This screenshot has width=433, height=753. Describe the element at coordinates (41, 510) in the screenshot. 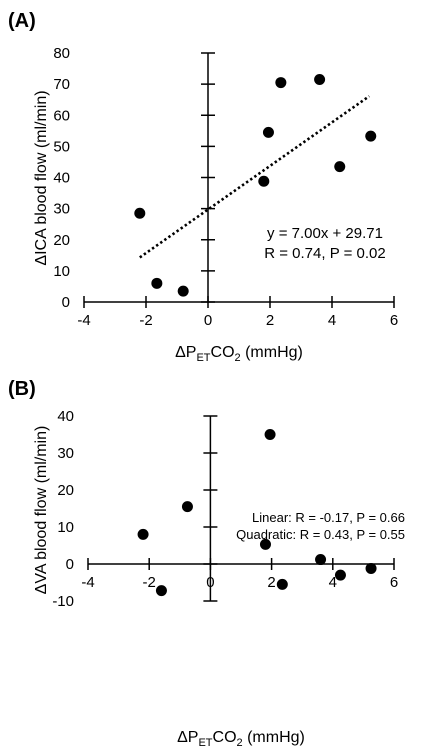

I see `y-axis-title: ΔVA blood flow (ml/min)` at that location.